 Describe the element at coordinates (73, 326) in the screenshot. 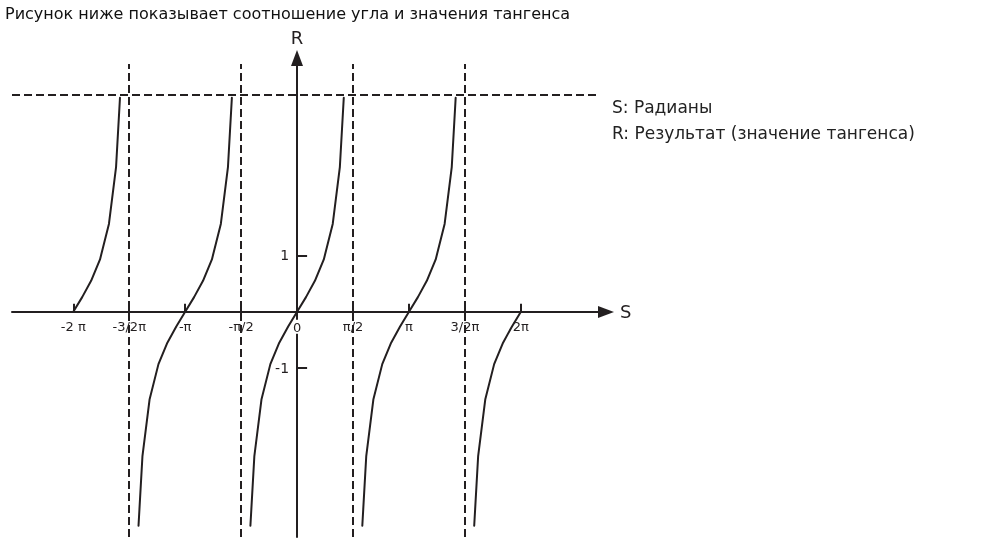

I see `x-tick-label: -2 π` at that location.